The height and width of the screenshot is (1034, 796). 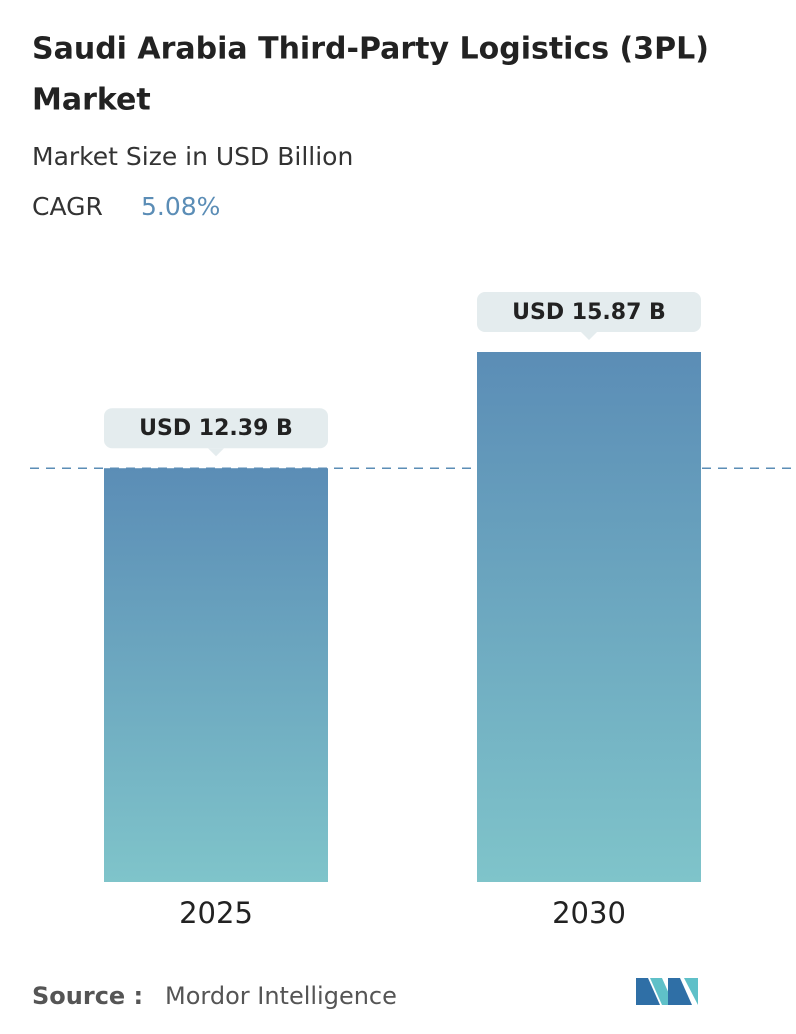 I want to click on x-tick-label: 2030, so click(x=589, y=913).